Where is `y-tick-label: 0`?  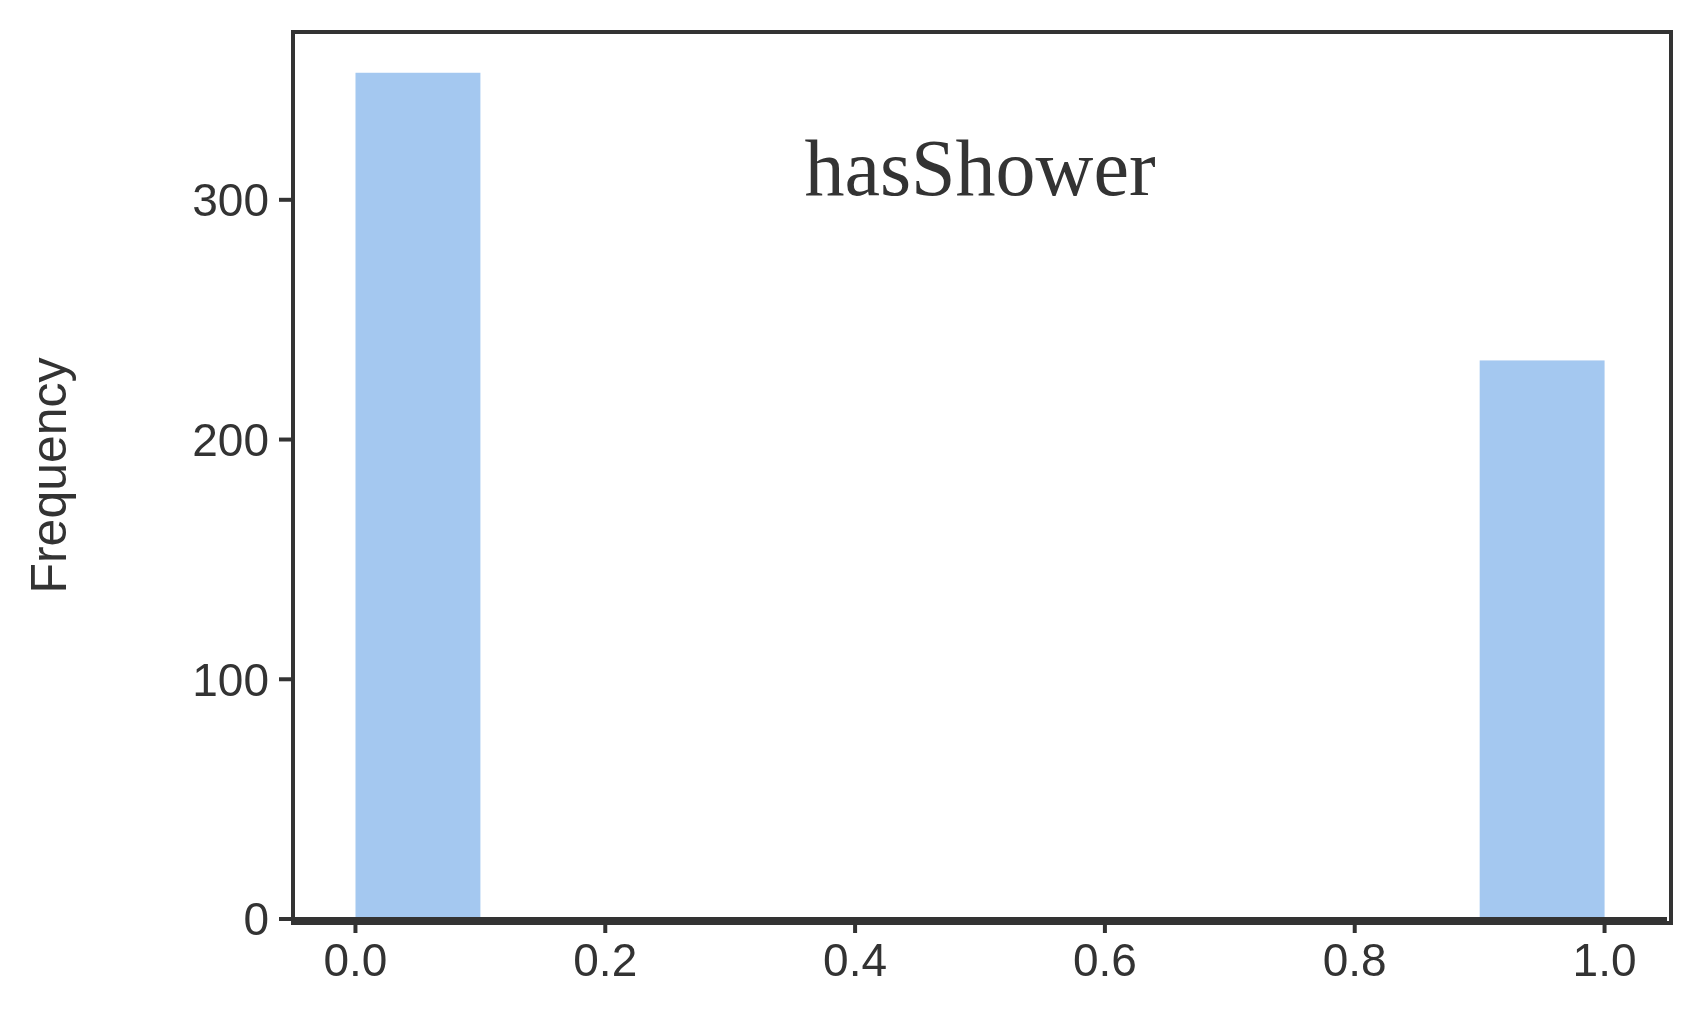
y-tick-label: 0 is located at coordinates (256, 919).